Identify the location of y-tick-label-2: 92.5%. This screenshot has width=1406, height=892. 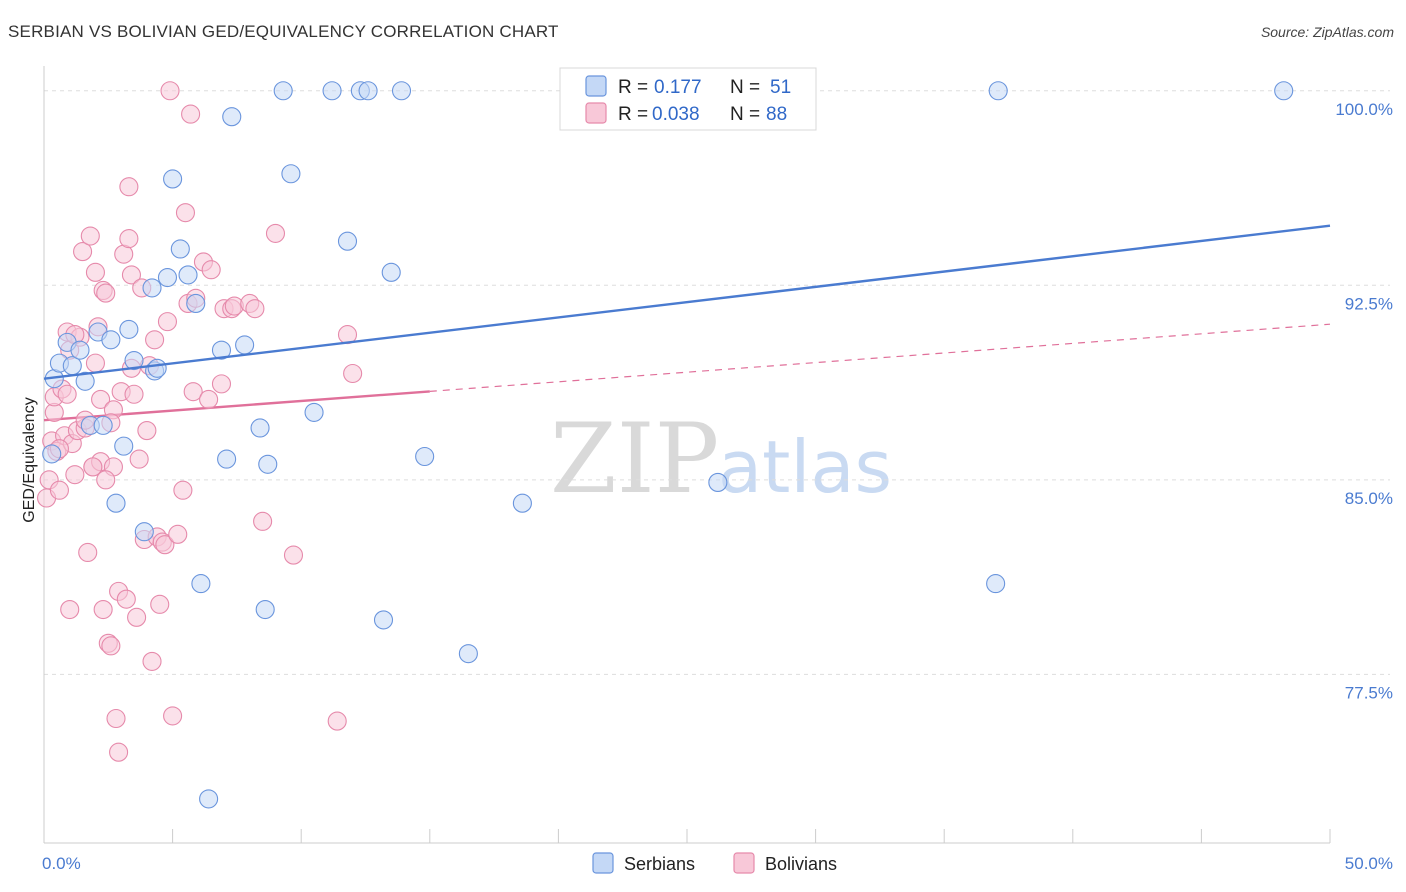
(1369, 303).